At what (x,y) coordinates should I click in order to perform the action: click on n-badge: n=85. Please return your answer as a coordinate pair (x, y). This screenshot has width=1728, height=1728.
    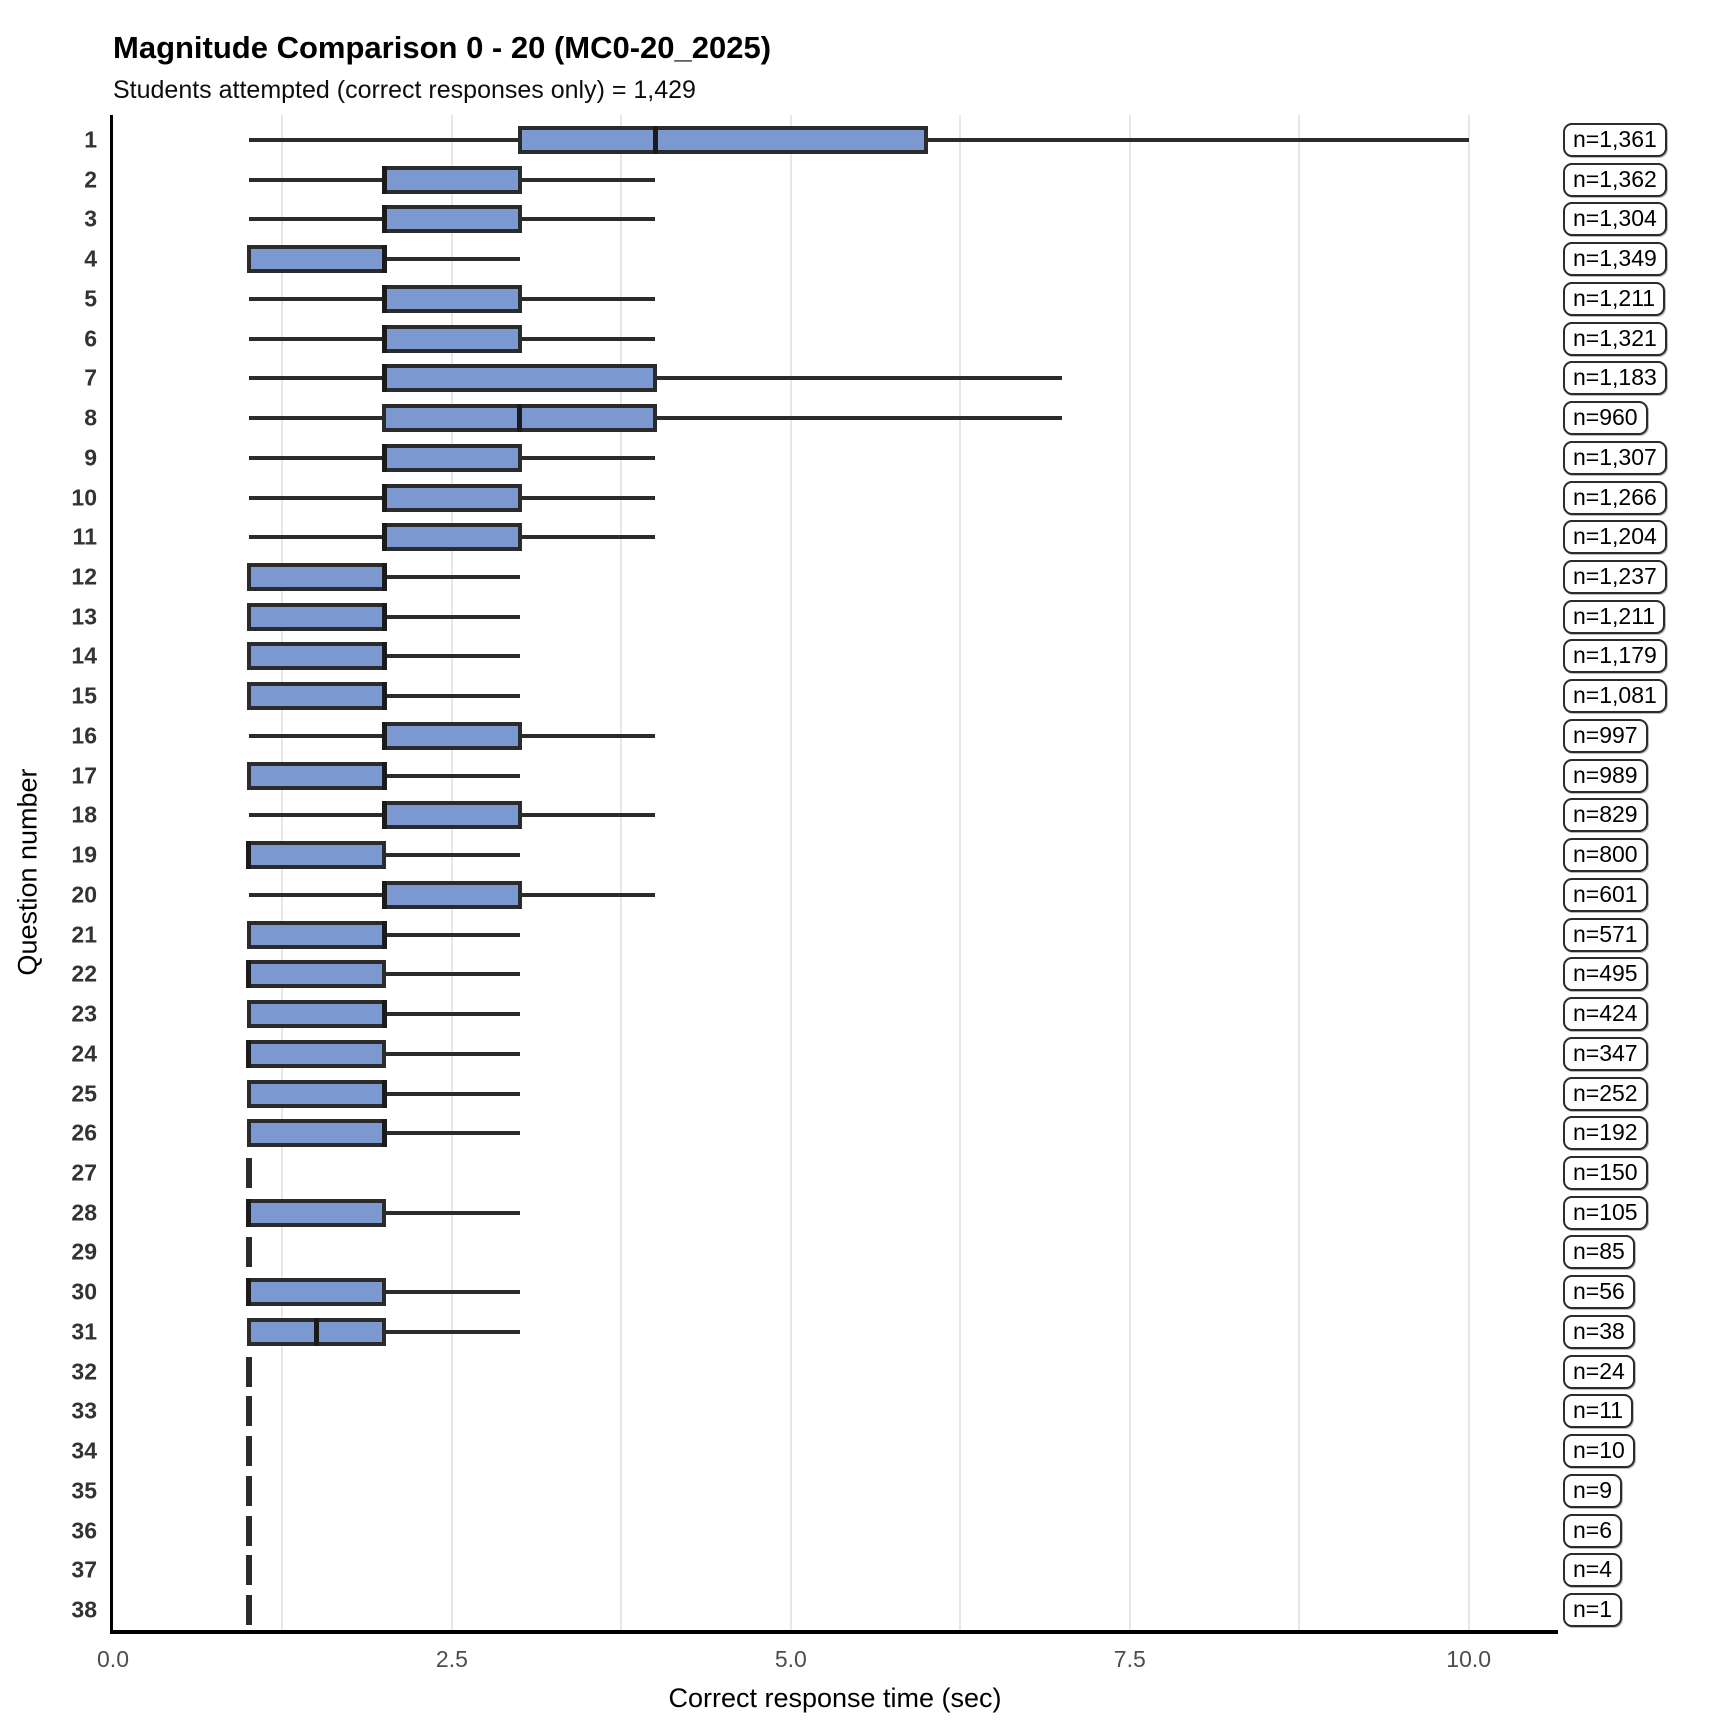
    Looking at the image, I should click on (1599, 1252).